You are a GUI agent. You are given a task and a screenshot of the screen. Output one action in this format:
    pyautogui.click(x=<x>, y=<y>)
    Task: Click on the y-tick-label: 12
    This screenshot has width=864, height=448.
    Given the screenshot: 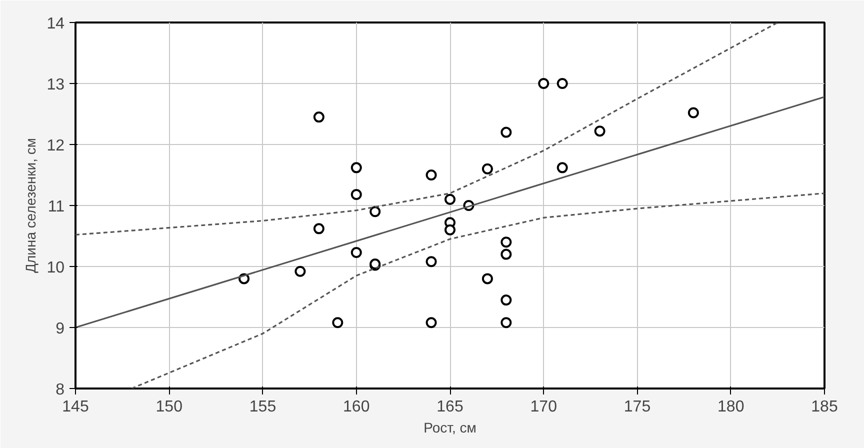 What is the action you would take?
    pyautogui.click(x=55, y=146)
    